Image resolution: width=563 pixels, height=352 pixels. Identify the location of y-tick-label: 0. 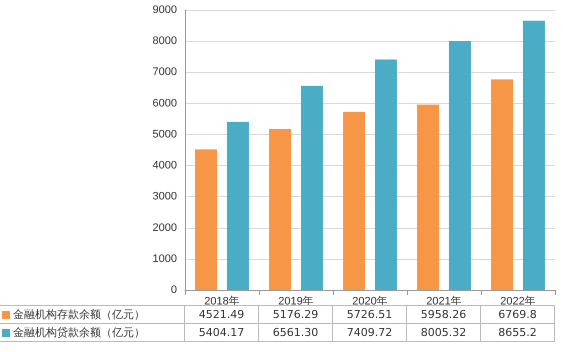
(173, 290).